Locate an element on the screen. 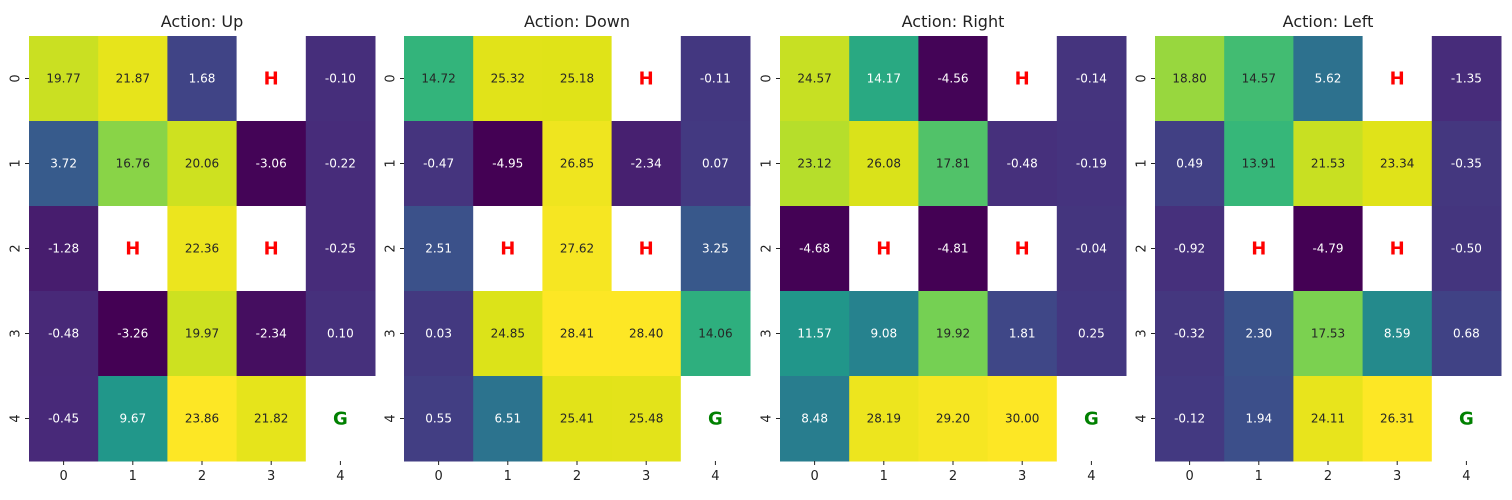  cell-value-label: 2.51 is located at coordinates (438, 249).